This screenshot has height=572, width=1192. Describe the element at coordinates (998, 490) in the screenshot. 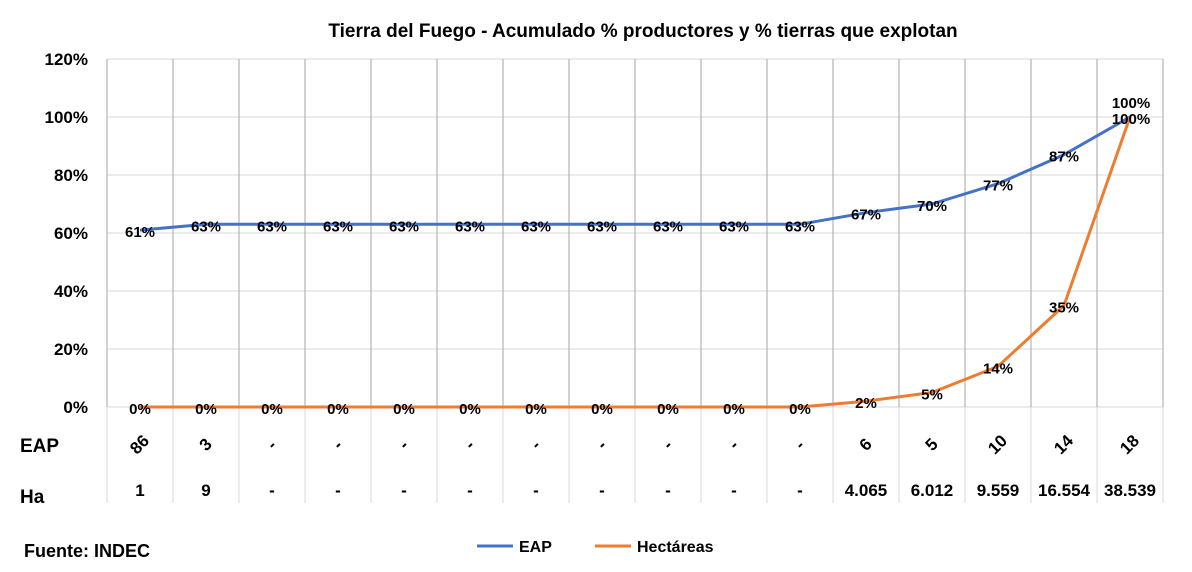

I see `hectare-value: 9.559` at that location.